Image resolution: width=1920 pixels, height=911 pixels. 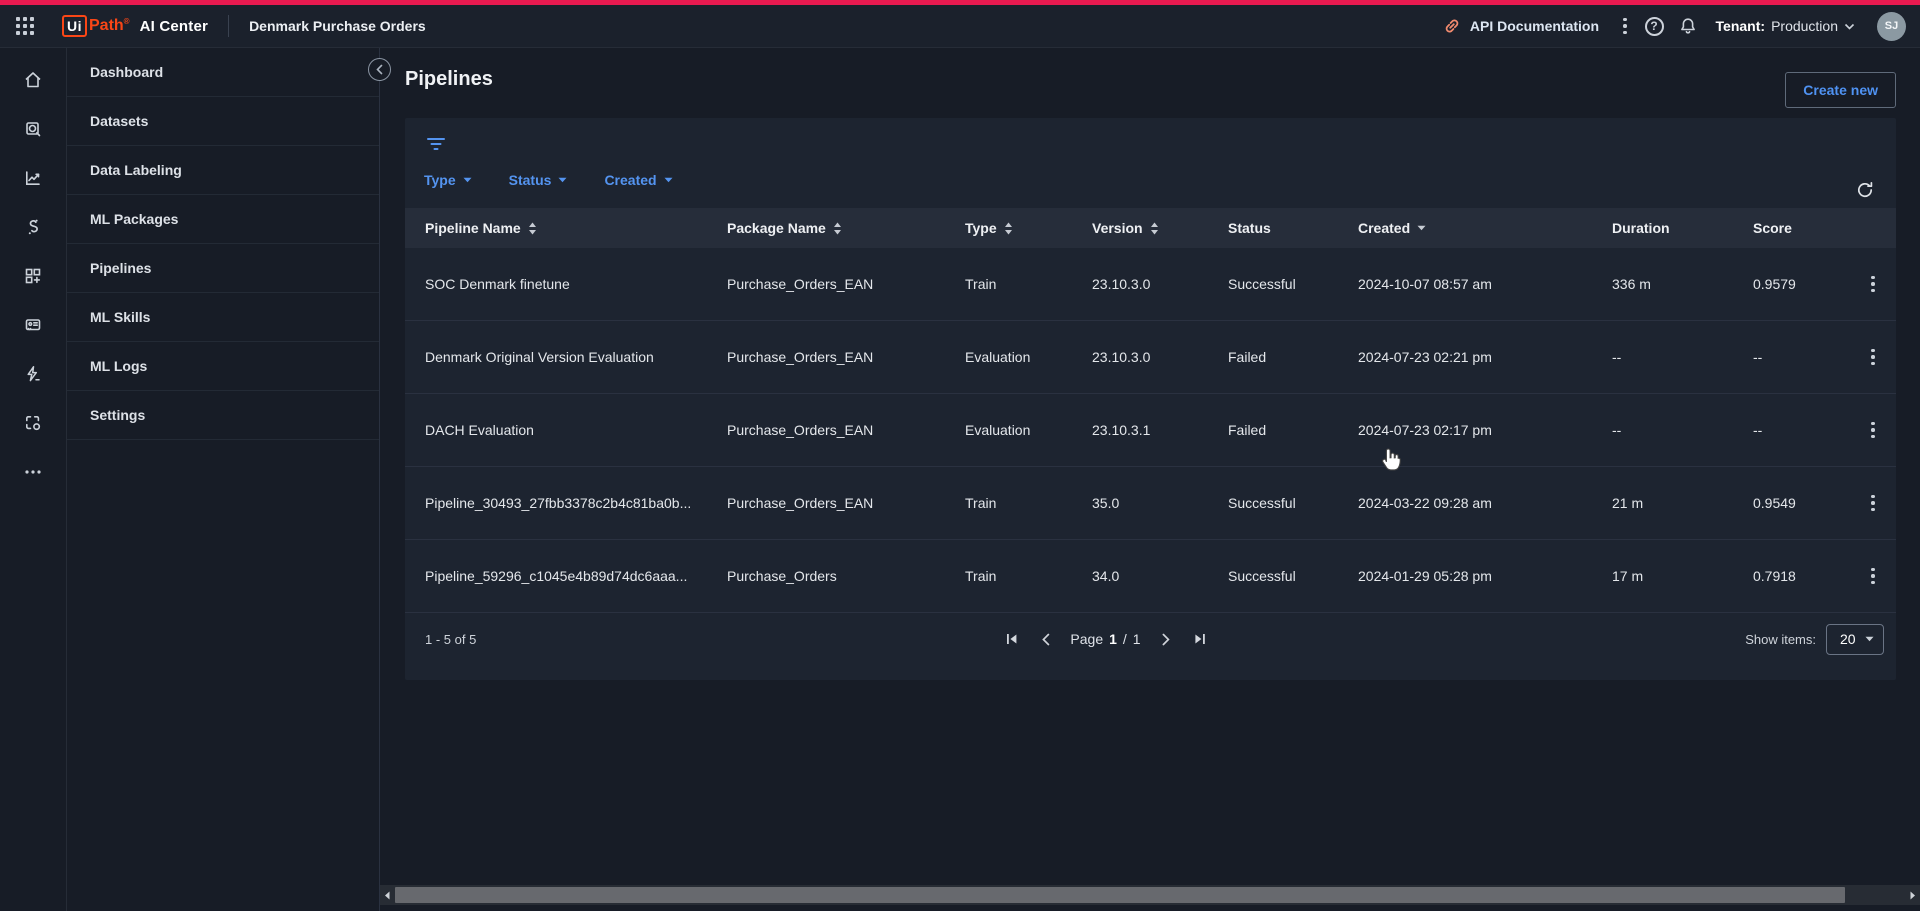 What do you see at coordinates (1520, 26) in the screenshot?
I see `api-documentation-link: API Documentation` at bounding box center [1520, 26].